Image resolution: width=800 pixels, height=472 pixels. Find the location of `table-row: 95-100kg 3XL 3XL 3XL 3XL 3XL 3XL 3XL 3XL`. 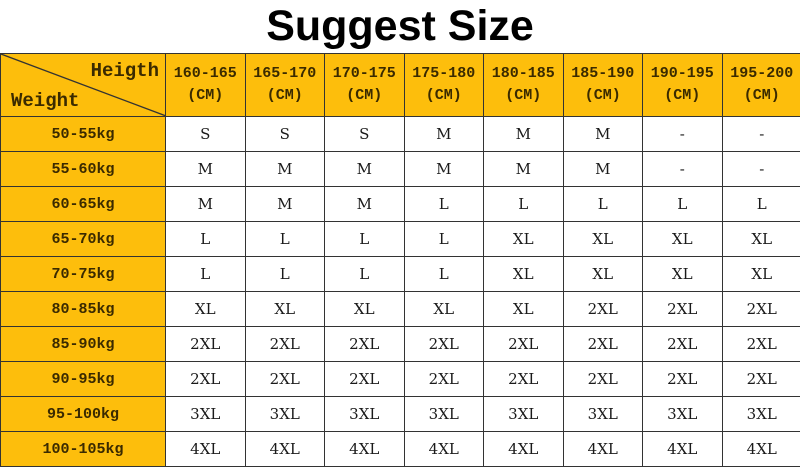

table-row: 95-100kg 3XL 3XL 3XL 3XL 3XL 3XL 3XL 3XL is located at coordinates (400, 414).